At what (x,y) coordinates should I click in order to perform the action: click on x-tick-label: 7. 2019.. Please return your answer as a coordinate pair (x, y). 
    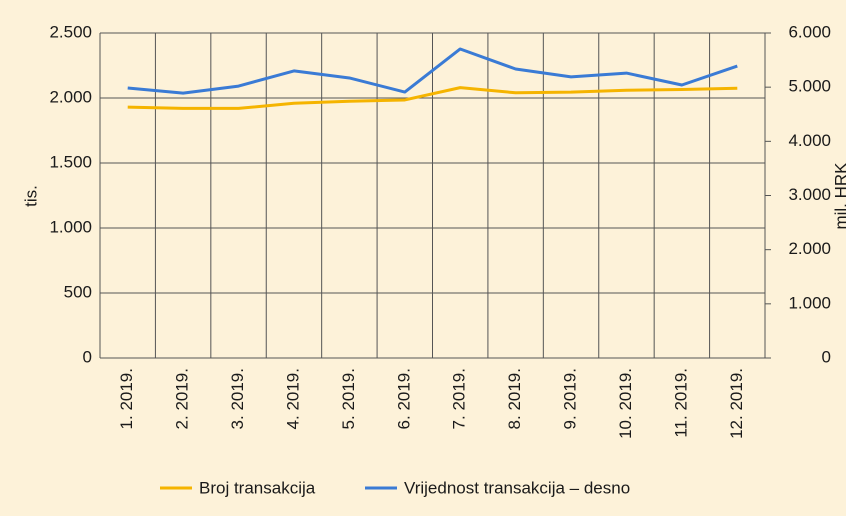
    Looking at the image, I should click on (459, 398).